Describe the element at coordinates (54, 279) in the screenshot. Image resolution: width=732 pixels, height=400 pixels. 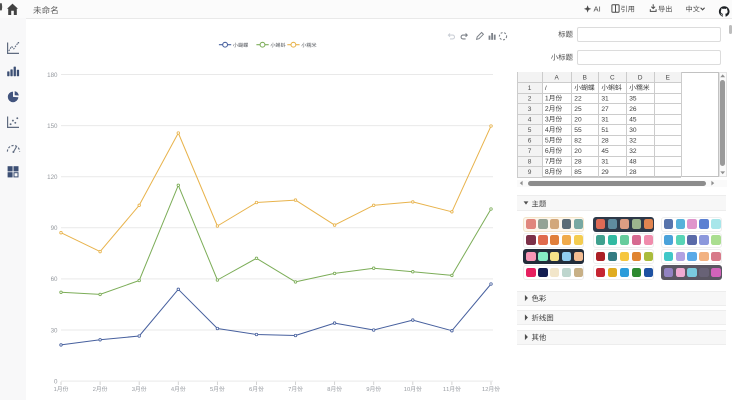
I see `svg-text: 60` at that location.